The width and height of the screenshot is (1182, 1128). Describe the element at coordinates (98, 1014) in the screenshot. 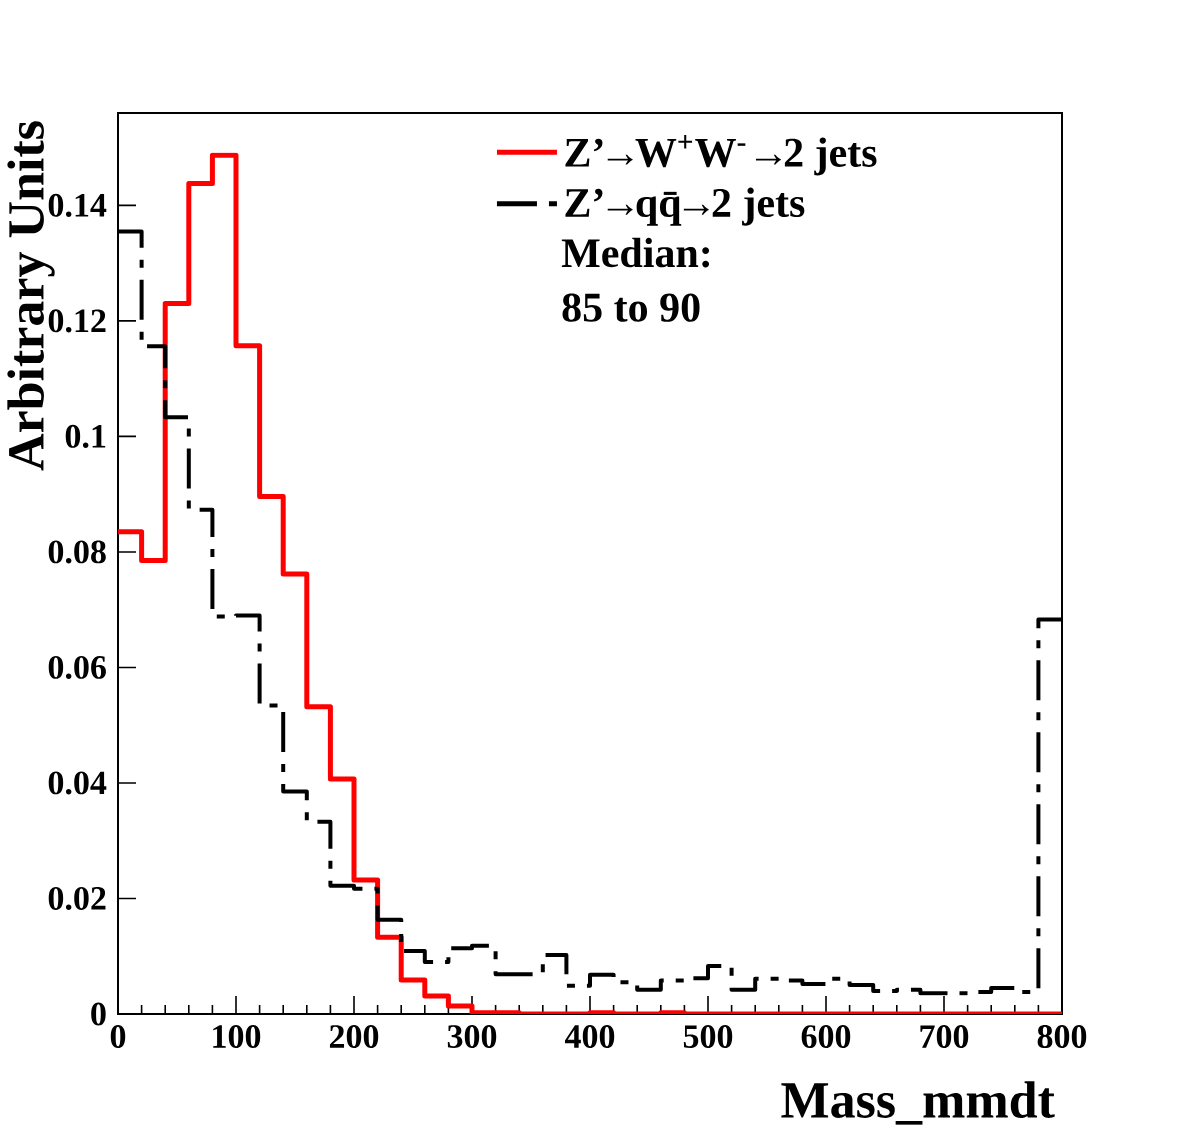

I see `y-tick-label: 0` at that location.